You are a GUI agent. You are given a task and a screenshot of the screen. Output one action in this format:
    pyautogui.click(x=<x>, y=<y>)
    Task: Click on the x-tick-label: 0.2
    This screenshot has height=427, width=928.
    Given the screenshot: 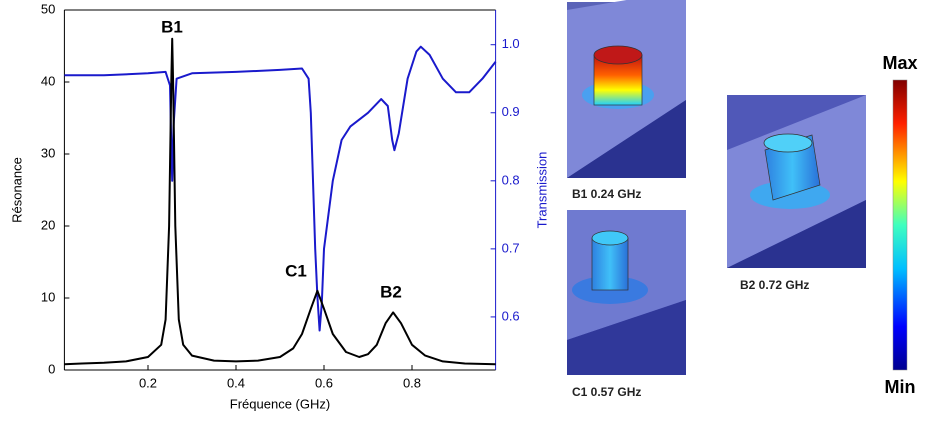 What is the action you would take?
    pyautogui.click(x=148, y=382)
    